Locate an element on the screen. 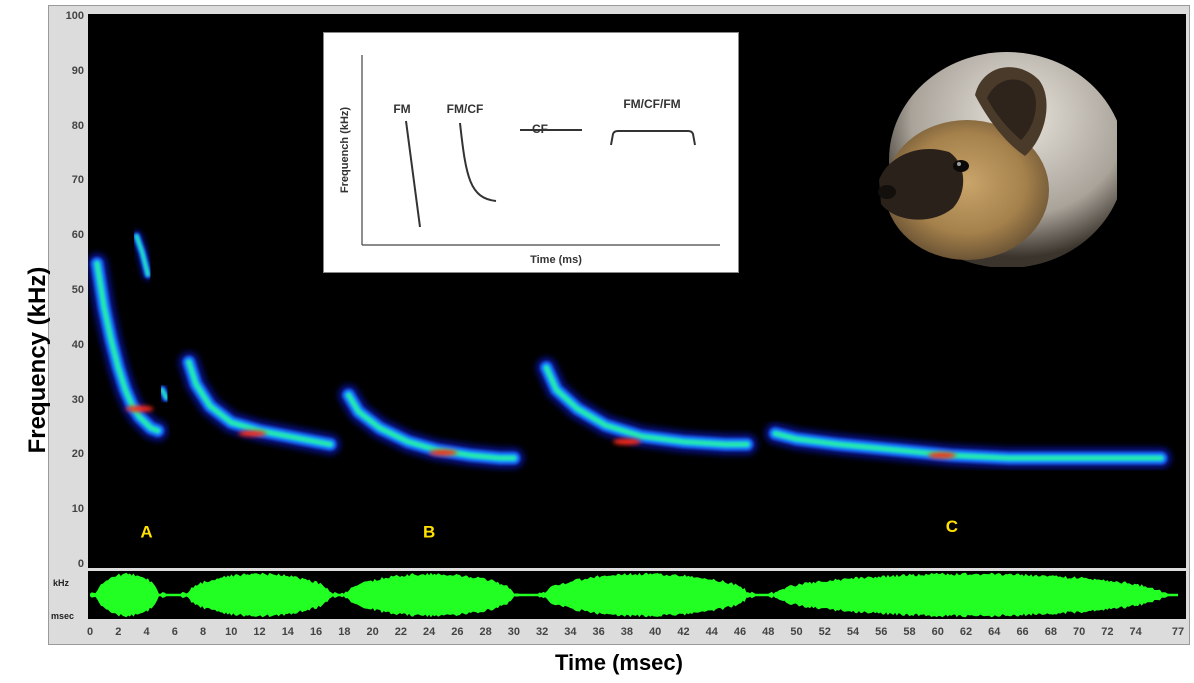  call-label-b: B is located at coordinates (429, 532).